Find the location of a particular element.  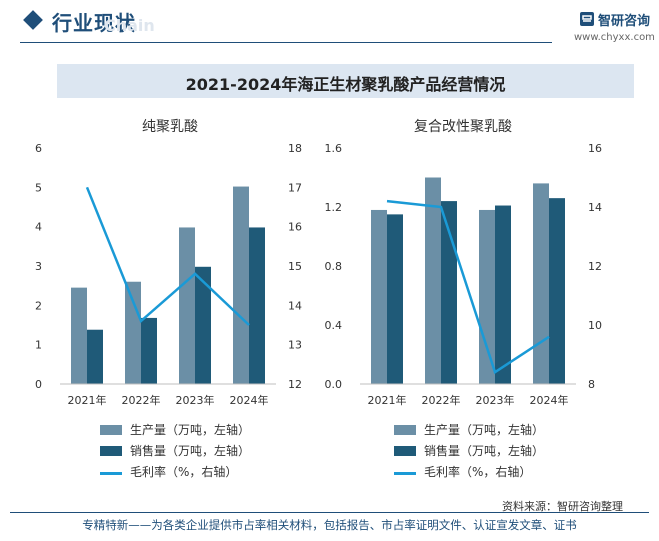

section-title: 行业现状 is located at coordinates (94, 23).